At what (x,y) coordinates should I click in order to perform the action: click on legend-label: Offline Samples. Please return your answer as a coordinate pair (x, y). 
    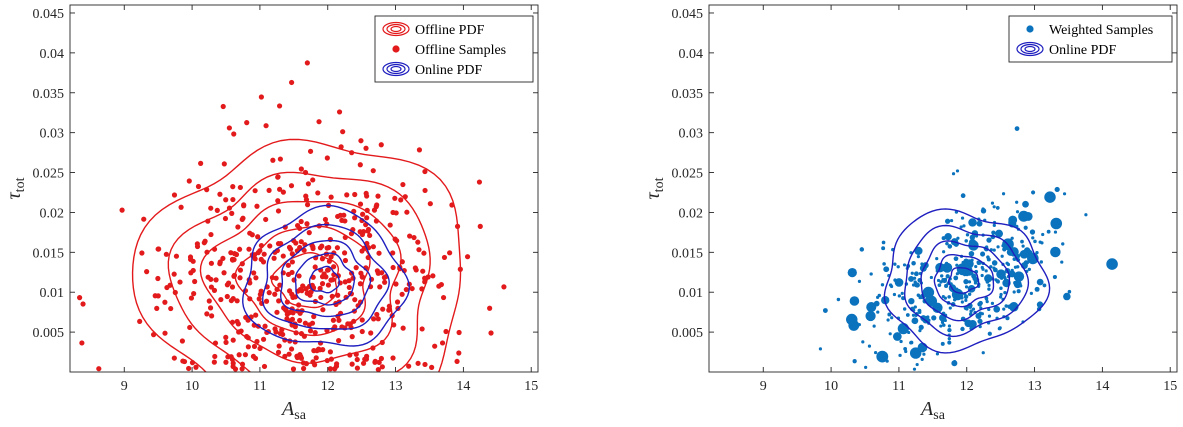
    Looking at the image, I should click on (460, 50).